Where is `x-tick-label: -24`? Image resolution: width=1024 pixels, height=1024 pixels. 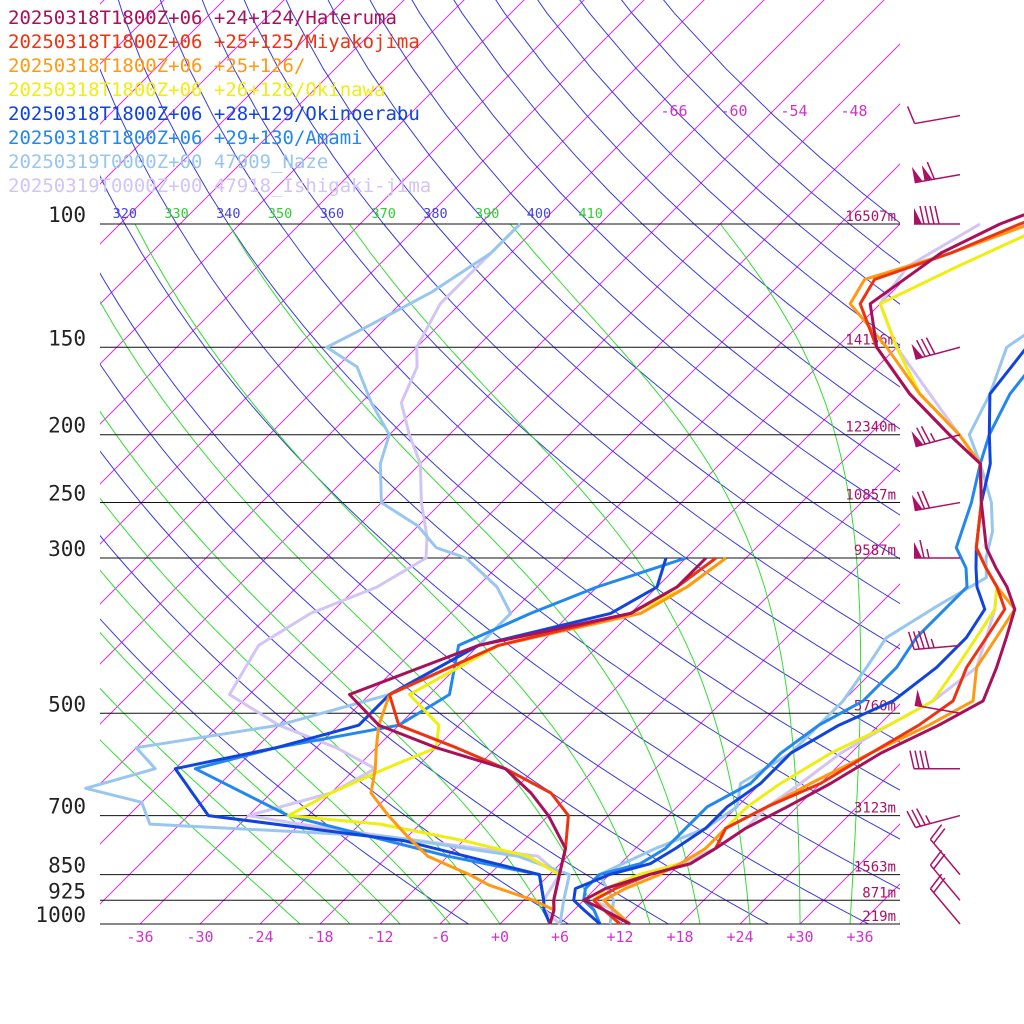 x-tick-label: -24 is located at coordinates (259, 937).